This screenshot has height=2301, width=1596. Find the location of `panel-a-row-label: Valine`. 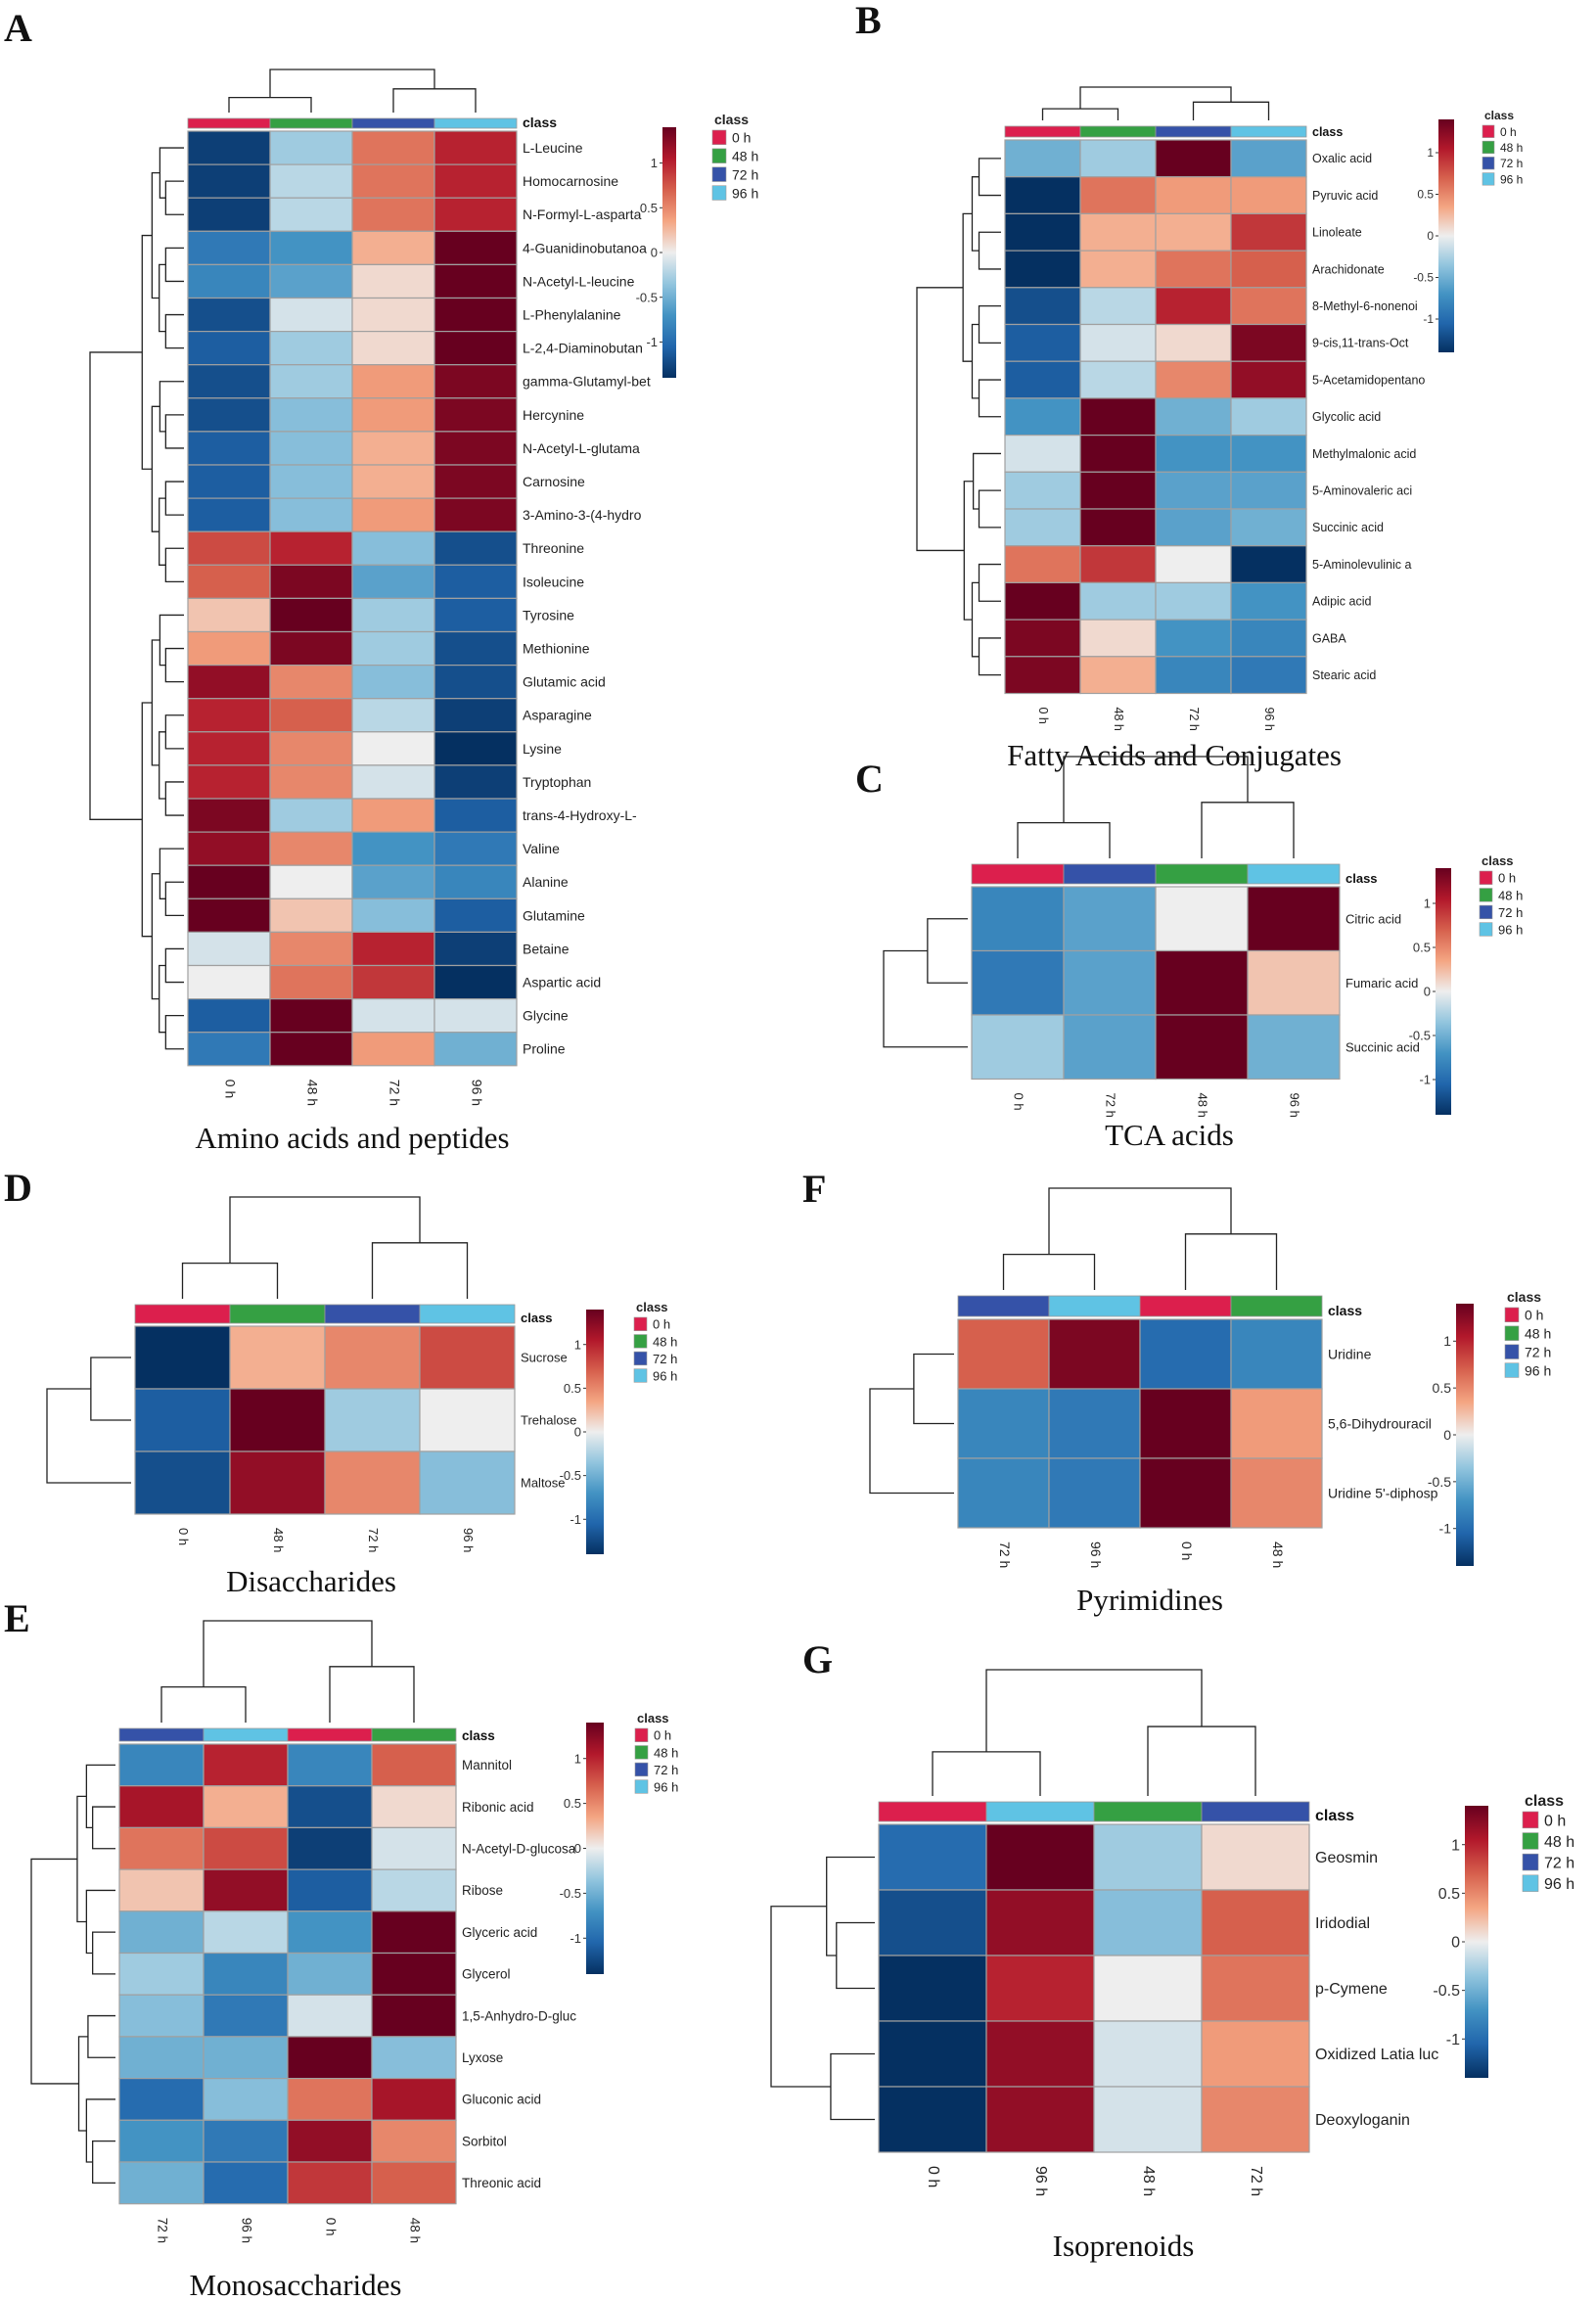

panel-a-row-label: Valine is located at coordinates (541, 849).